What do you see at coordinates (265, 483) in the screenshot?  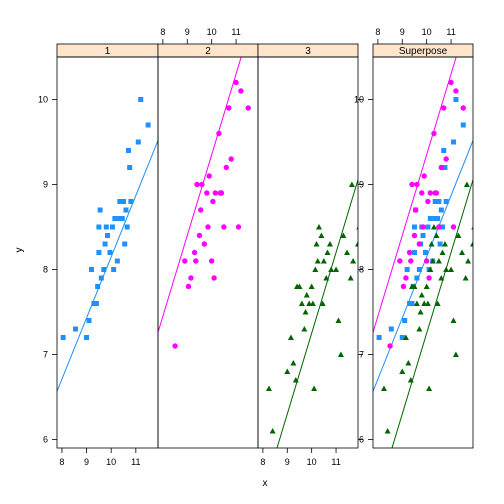 I see `x-axis-label: x` at bounding box center [265, 483].